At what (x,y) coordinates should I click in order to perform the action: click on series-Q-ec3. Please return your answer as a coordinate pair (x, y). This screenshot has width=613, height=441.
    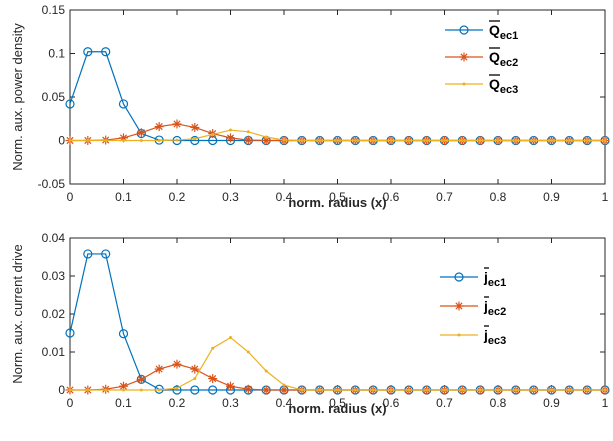
    Looking at the image, I should click on (337, 135).